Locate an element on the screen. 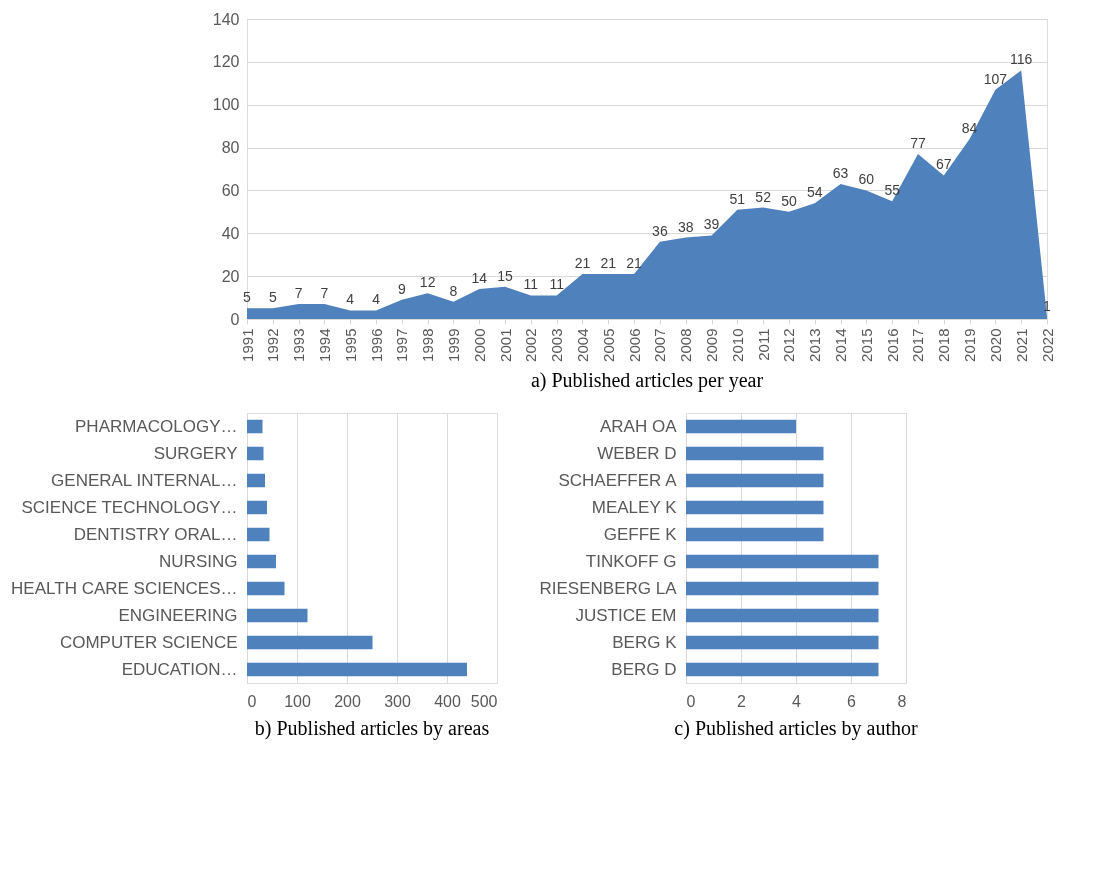 Image resolution: width=1115 pixels, height=891 pixels. y-tick-label: COMPUTER SCIENCE is located at coordinates (148, 642).